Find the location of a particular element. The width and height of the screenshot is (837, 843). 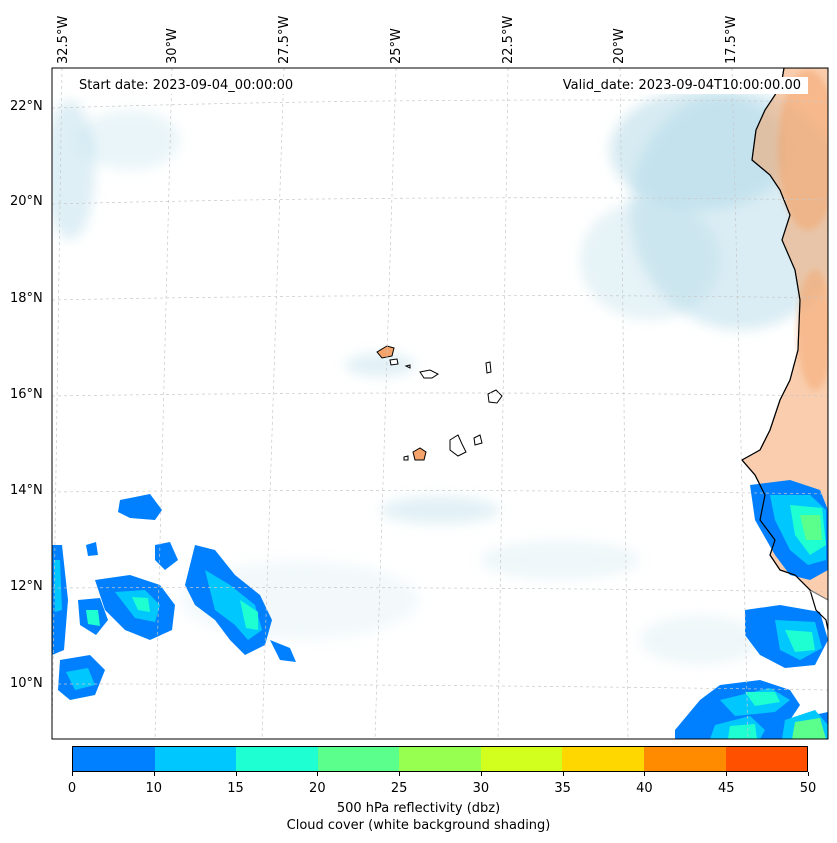

colorbar-tick-label: 15 is located at coordinates (235, 788).